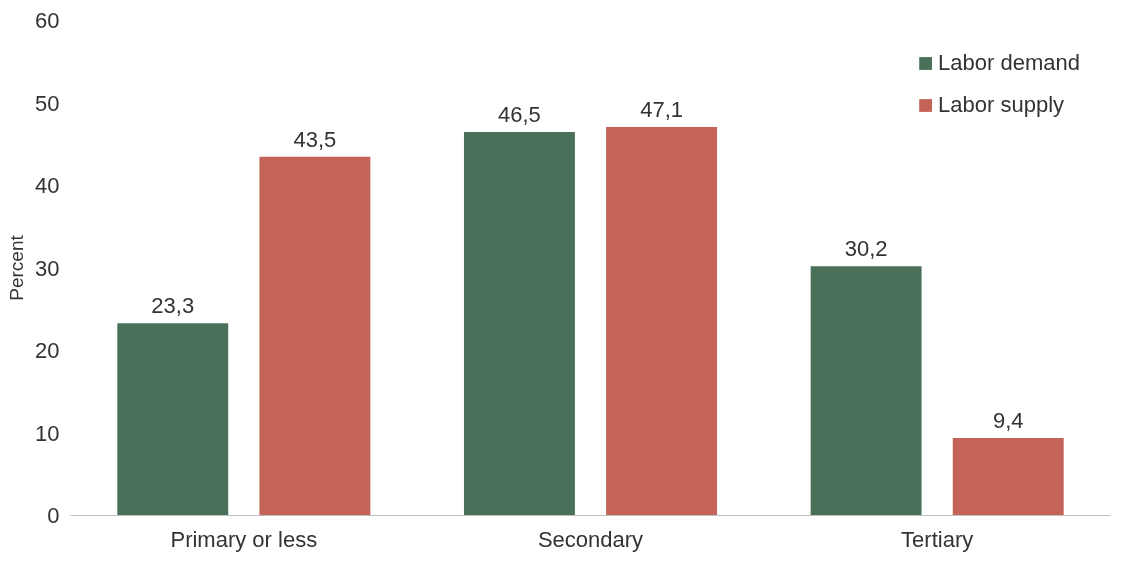  I want to click on data-label: 9,4, so click(1008, 420).